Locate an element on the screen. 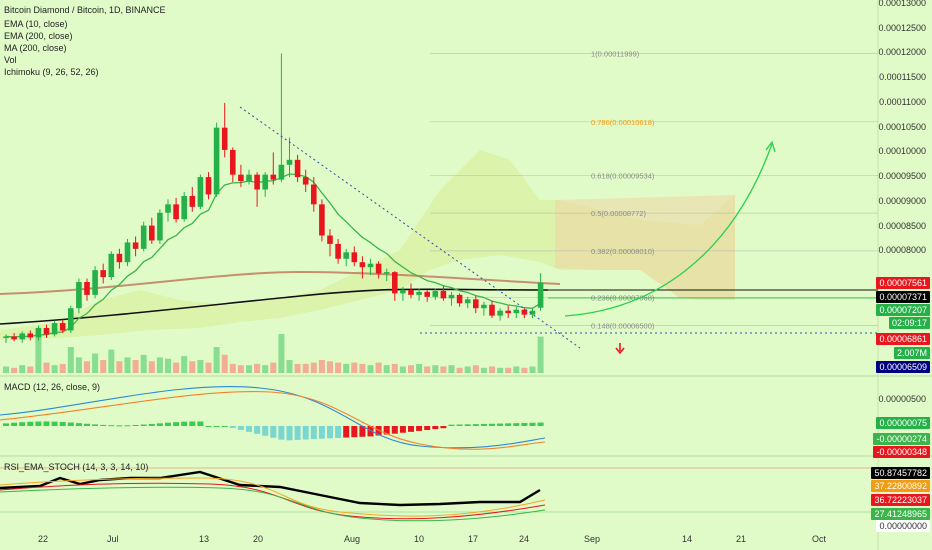  price-axis-label: 0.00009500 is located at coordinates (902, 176).